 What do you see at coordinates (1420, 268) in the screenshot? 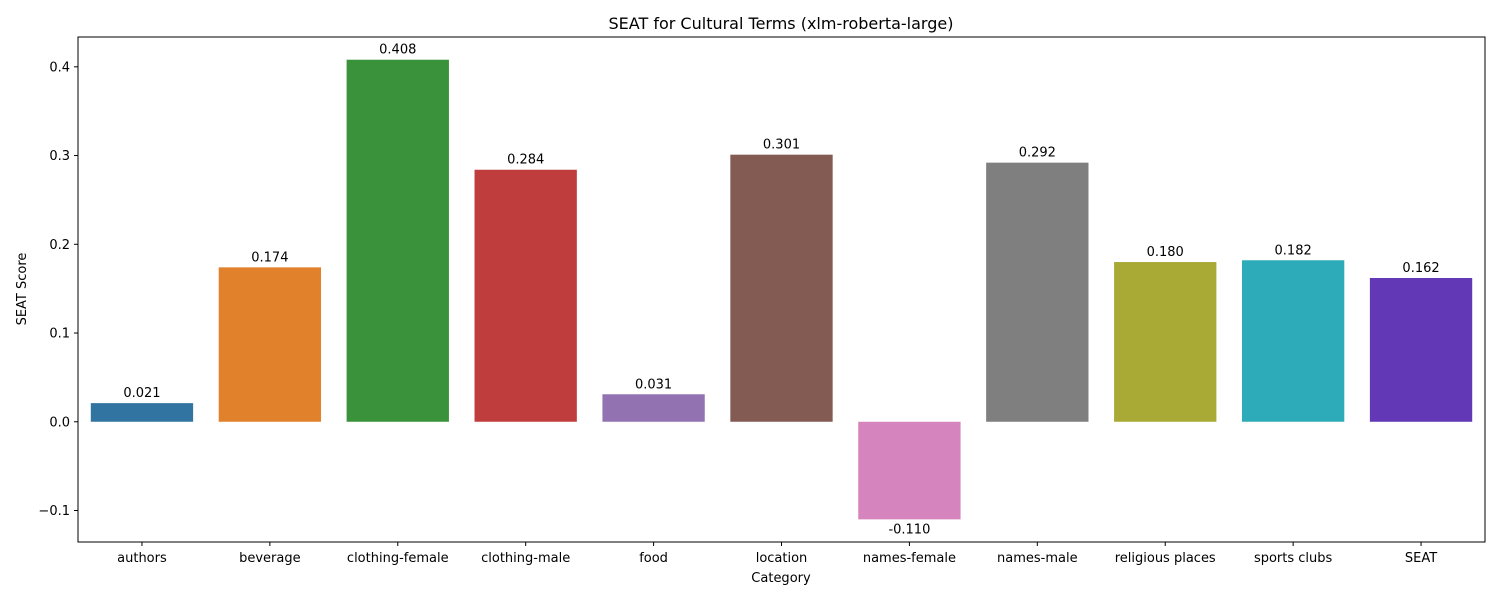
I see `data-label: 0.162` at bounding box center [1420, 268].